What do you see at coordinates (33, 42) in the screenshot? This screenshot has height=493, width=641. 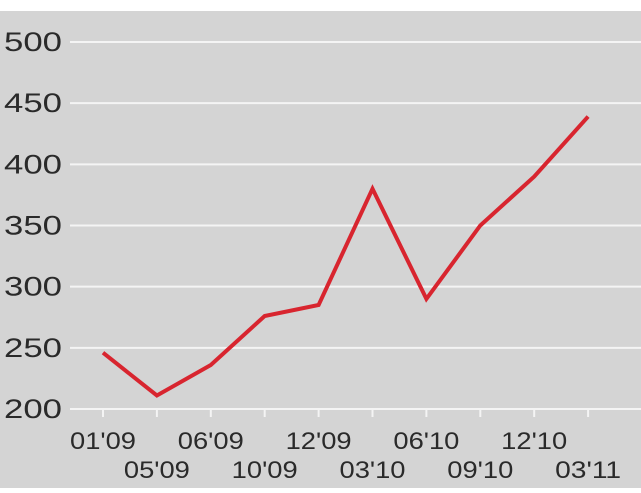 I see `y-tick-label: 500` at bounding box center [33, 42].